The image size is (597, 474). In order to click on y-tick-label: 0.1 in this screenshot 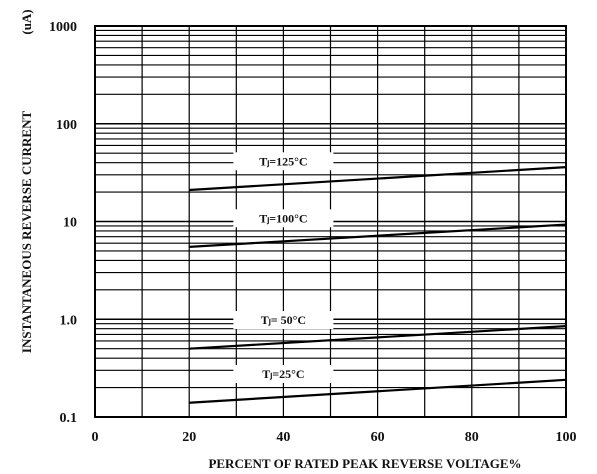, I will do `click(69, 418)`.